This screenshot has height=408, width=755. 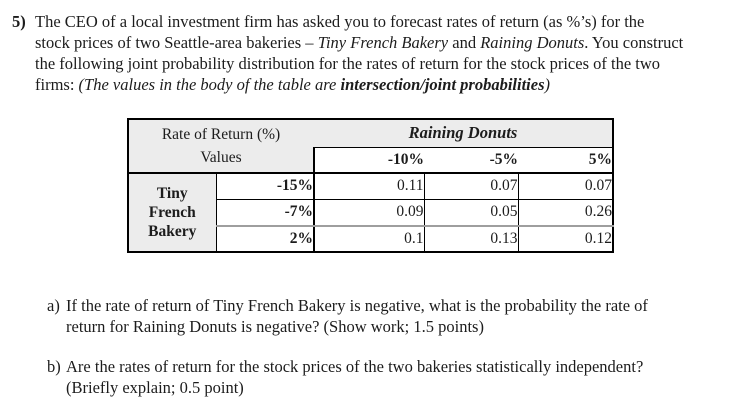 I want to click on column-header-neg10: -10%, so click(x=368, y=160).